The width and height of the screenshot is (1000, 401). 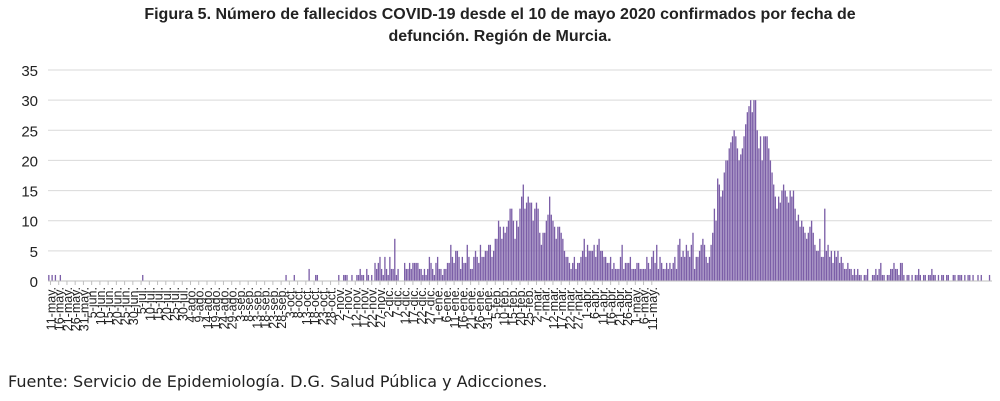 What do you see at coordinates (356, 307) in the screenshot?
I see `x-tick-label: 12-nov.` at bounding box center [356, 307].